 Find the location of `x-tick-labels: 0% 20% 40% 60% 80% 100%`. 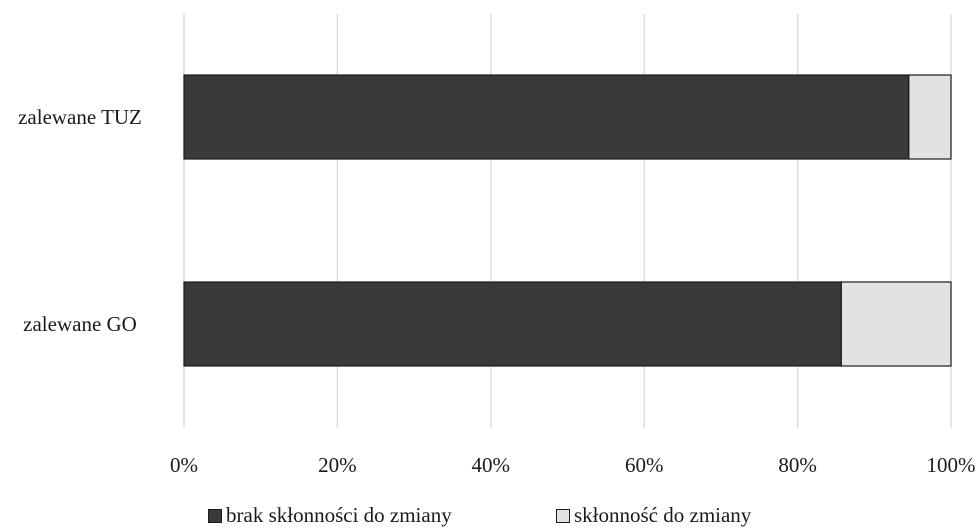

x-tick-labels: 0% 20% 40% 60% 80% 100% is located at coordinates (573, 465).